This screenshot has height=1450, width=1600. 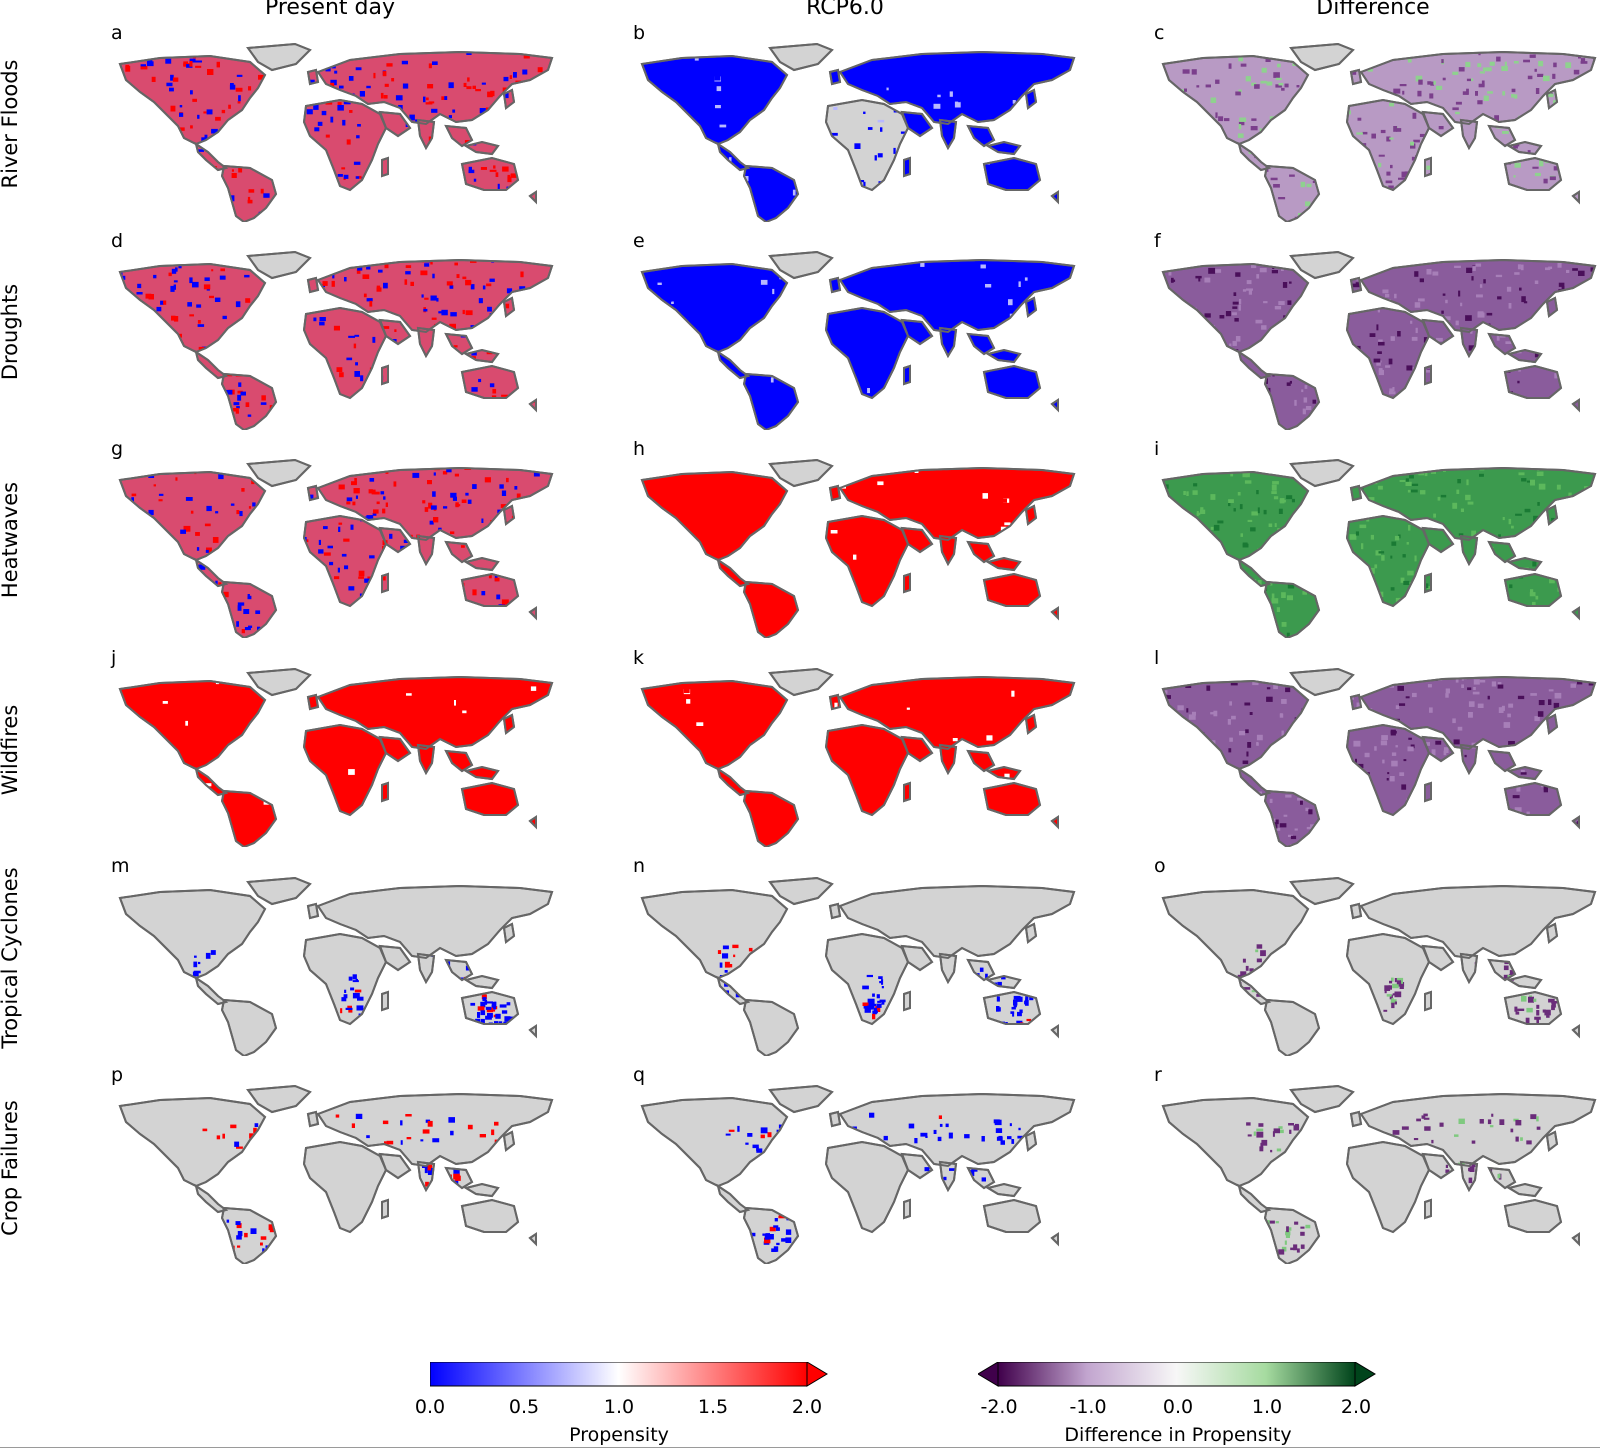 What do you see at coordinates (11, 750) in the screenshot?
I see `row-label-wildfires: Wildfires` at bounding box center [11, 750].